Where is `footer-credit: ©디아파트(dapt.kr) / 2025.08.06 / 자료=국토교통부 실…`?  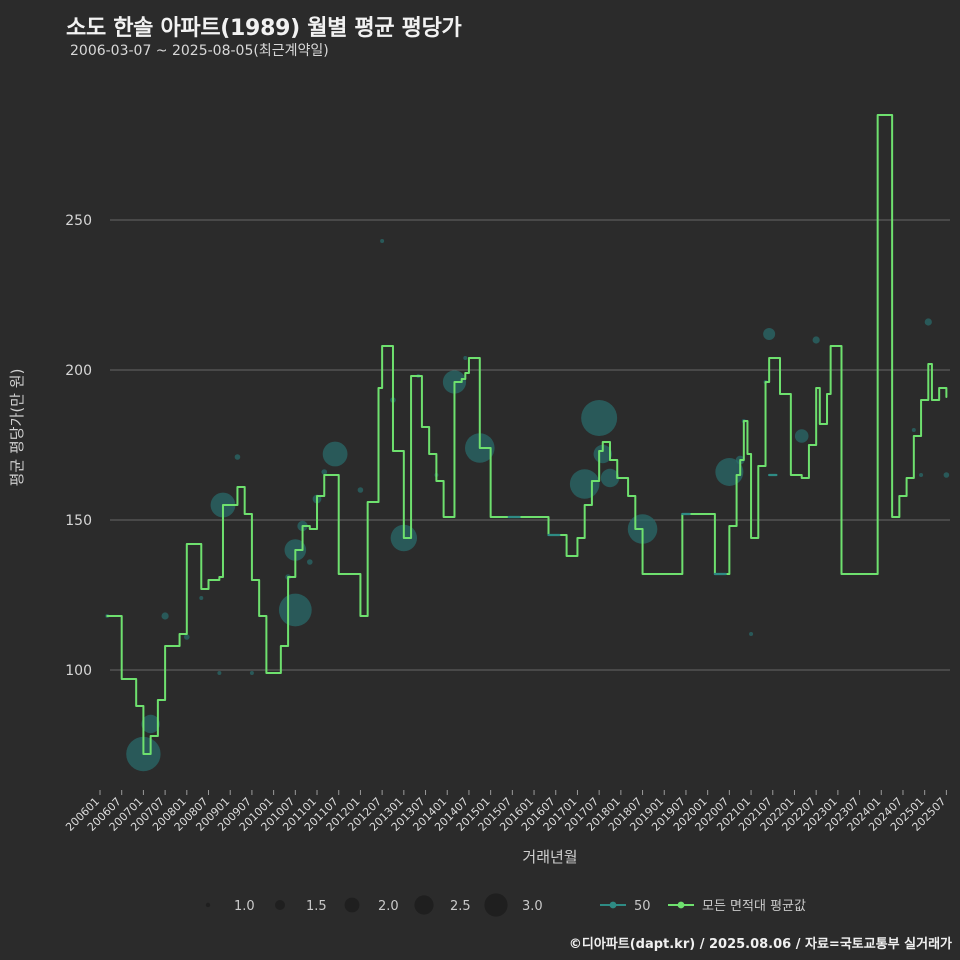
footer-credit: ©디아파트(dapt.kr) / 2025.08.06 / 자료=국토교통부 실… is located at coordinates (760, 944).